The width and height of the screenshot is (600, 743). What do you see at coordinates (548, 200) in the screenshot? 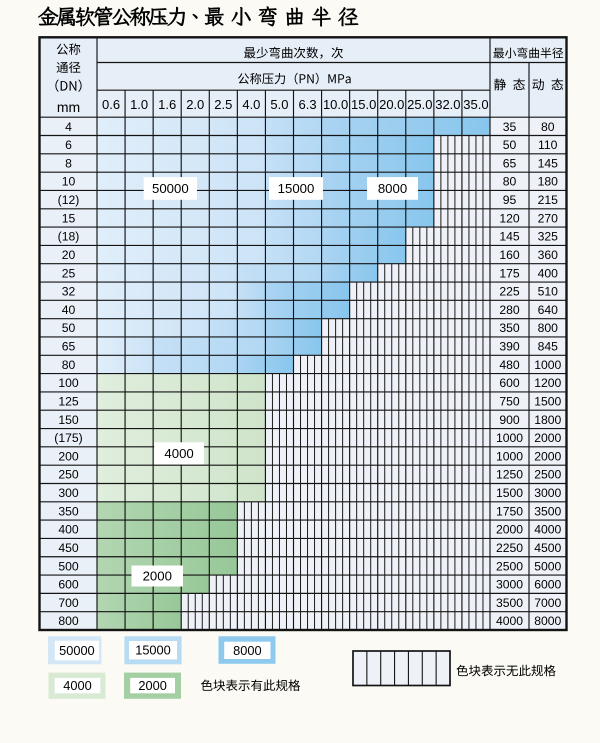
I see `svg-text: 215` at bounding box center [548, 200].